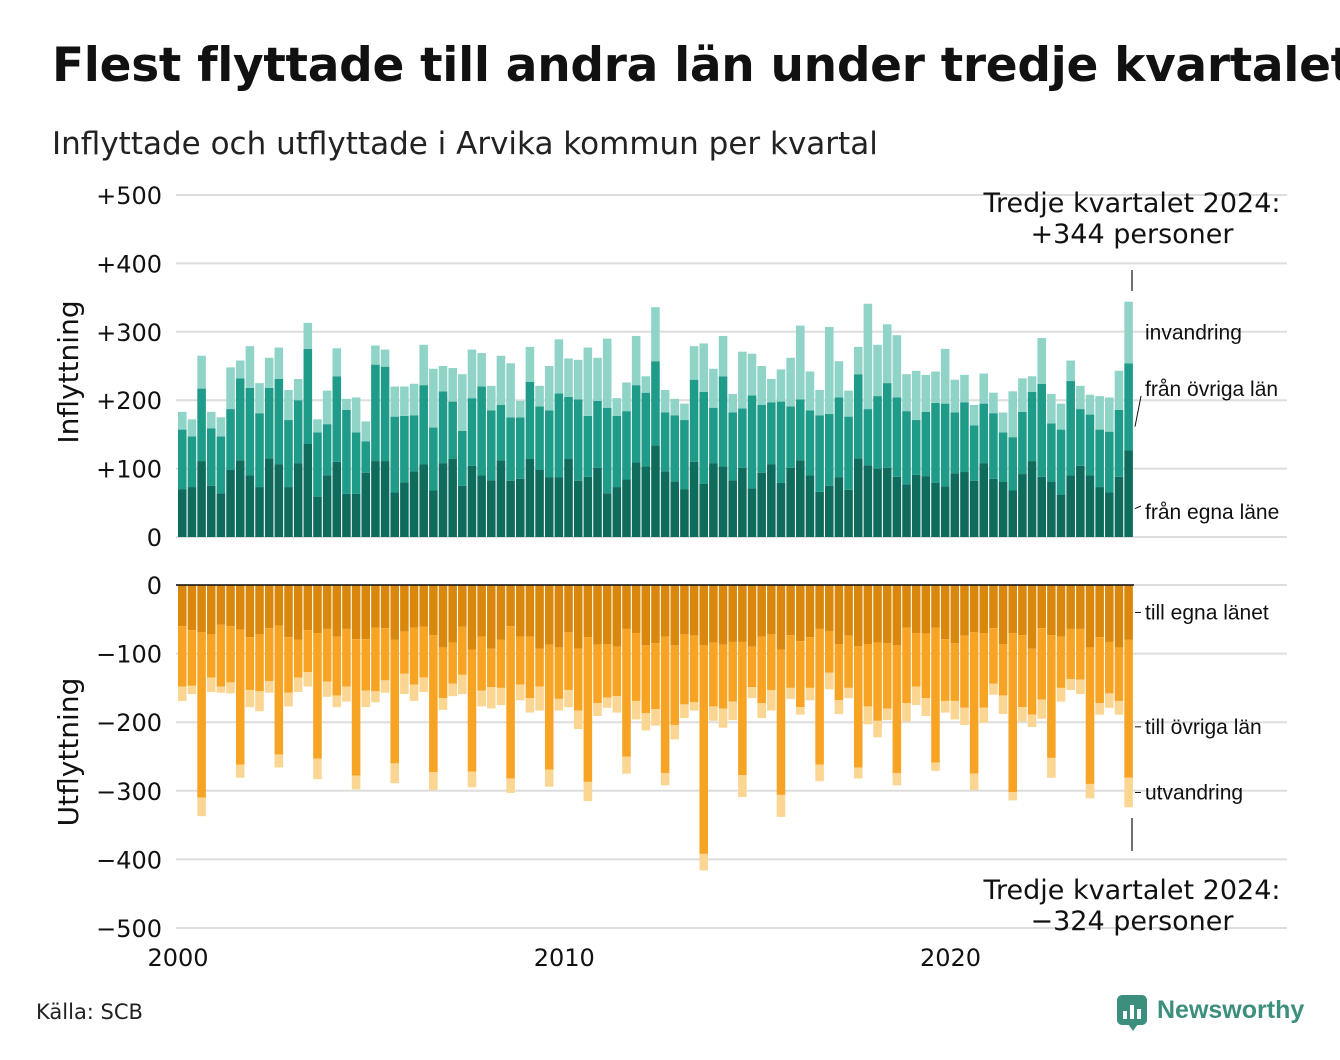 The image size is (1340, 1060). Describe the element at coordinates (129, 264) in the screenshot. I see `y-tick-label: +400` at that location.